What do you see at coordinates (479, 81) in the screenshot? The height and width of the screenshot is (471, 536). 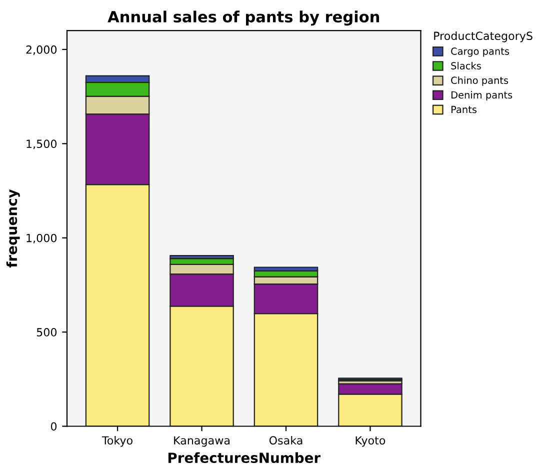 I see `legend-label: Chino pants` at bounding box center [479, 81].